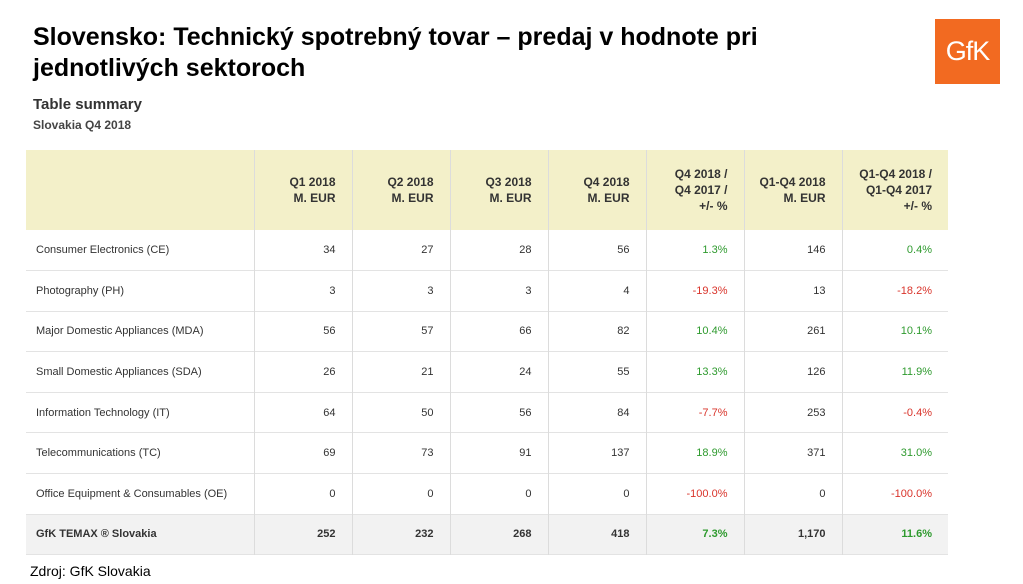 Image resolution: width=1023 pixels, height=584 pixels. What do you see at coordinates (919, 250) in the screenshot?
I see `cell-fychg: 0.4%` at bounding box center [919, 250].